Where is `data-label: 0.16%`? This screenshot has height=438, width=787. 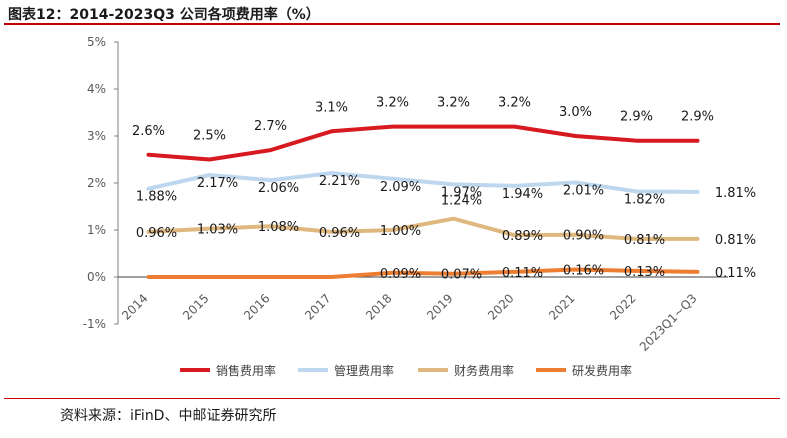 data-label: 0.16% is located at coordinates (583, 270).